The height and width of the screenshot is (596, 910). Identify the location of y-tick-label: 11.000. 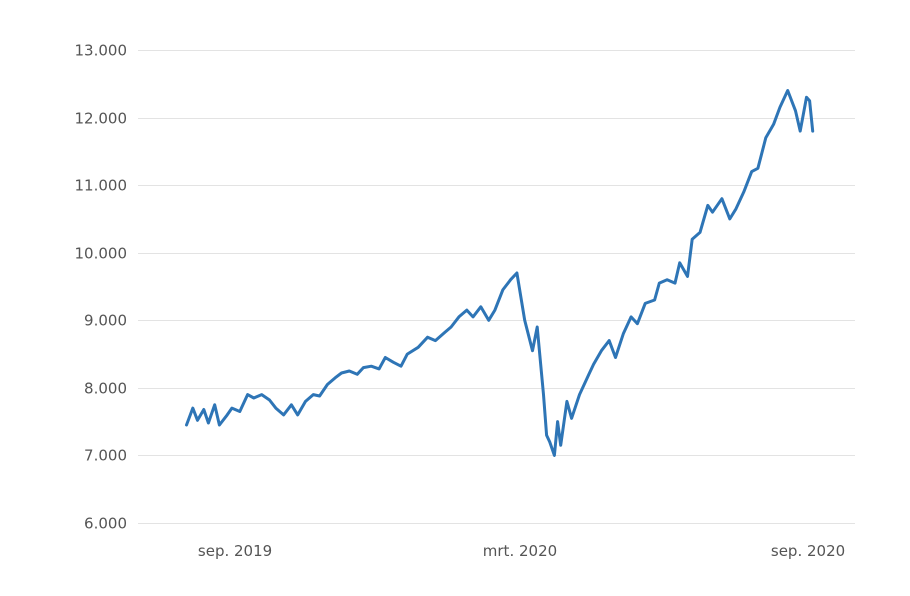
(101, 186).